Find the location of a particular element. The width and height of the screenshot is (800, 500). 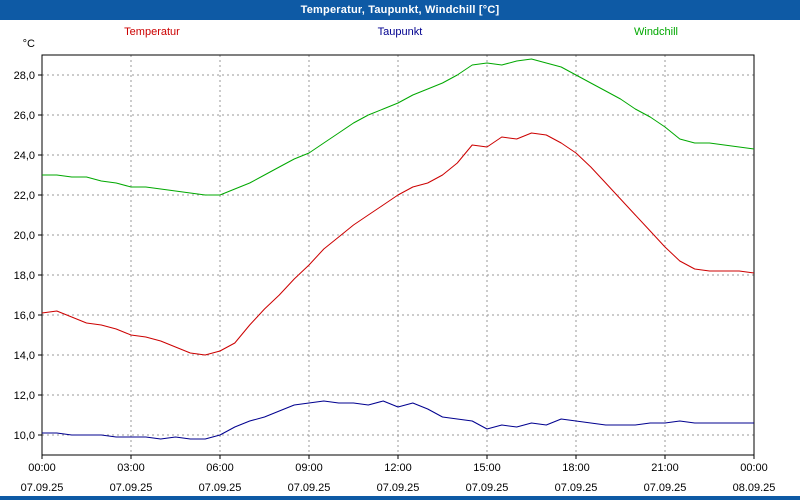

chart-title-bar: Temperatur, Taupunkt, Windchill [°C] is located at coordinates (400, 10).